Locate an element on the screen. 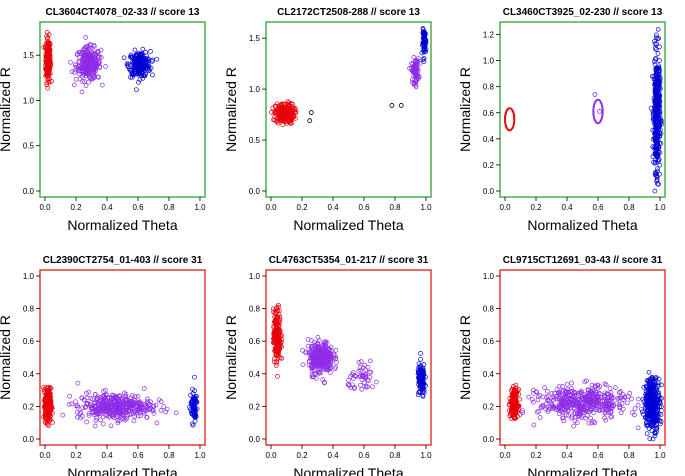 This screenshot has height=476, width=685. chart-title: CL2172CT2508-288 // score 13 is located at coordinates (348, 12).